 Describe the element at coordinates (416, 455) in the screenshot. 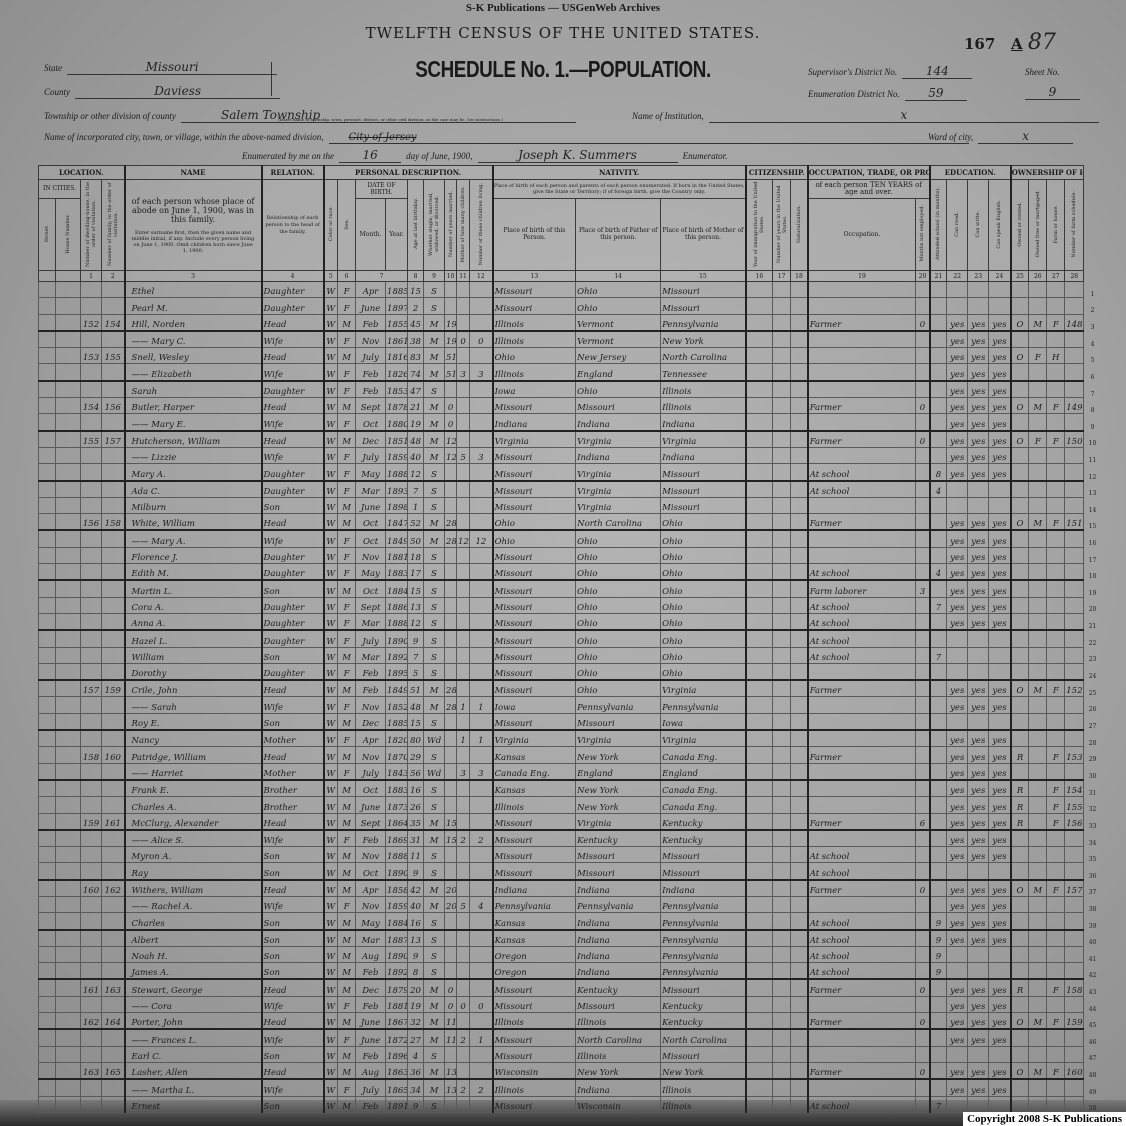

I see `age-cell: 40` at that location.